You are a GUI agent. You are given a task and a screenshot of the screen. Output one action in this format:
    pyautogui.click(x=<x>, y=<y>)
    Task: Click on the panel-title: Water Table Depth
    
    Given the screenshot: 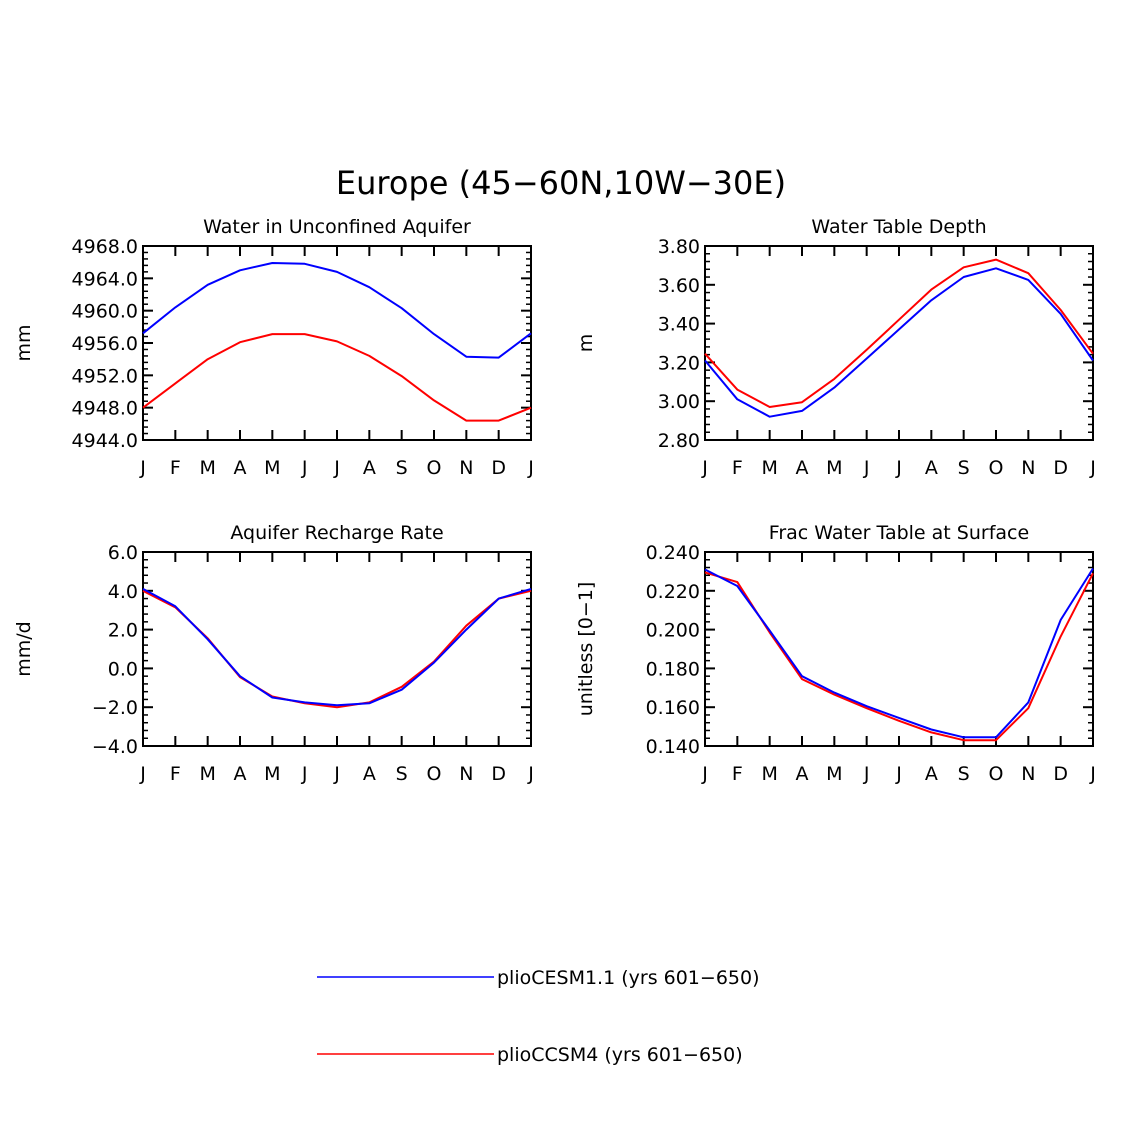 What is the action you would take?
    pyautogui.click(x=898, y=227)
    